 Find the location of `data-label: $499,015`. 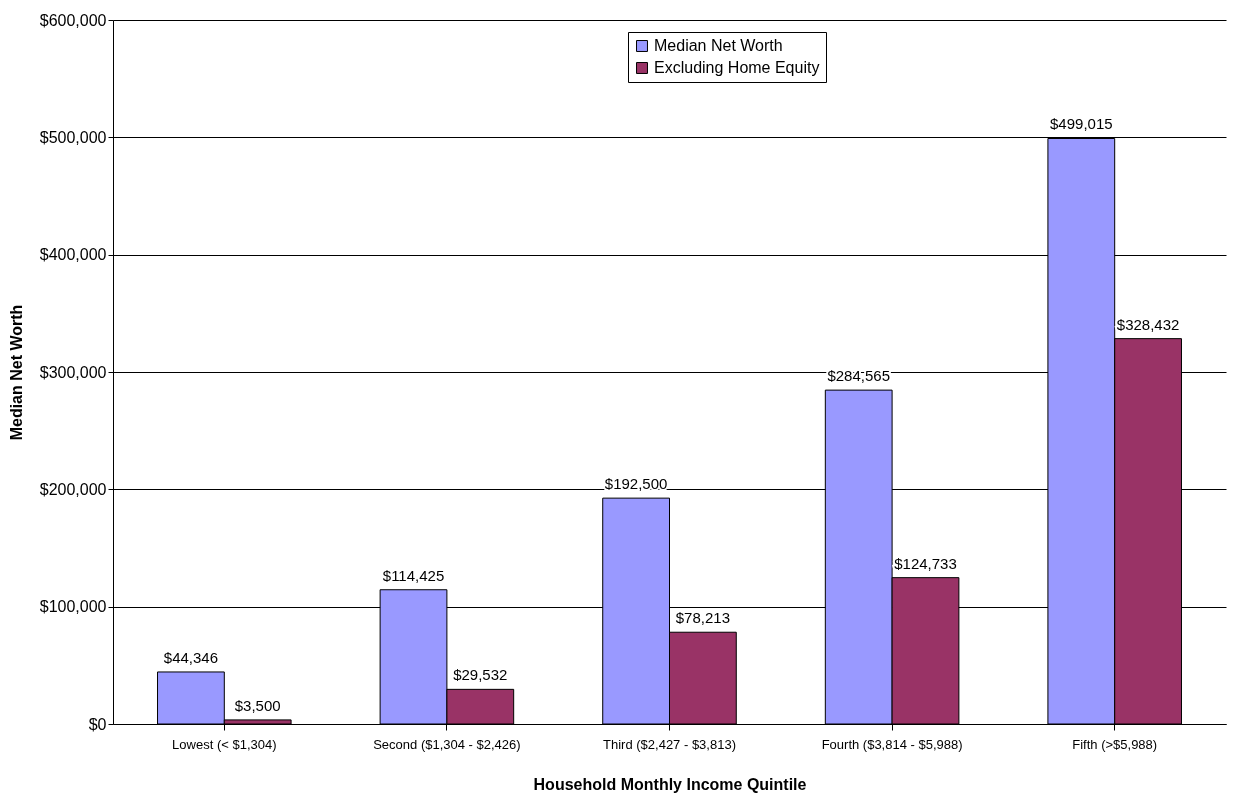

data-label: $499,015 is located at coordinates (1081, 124).